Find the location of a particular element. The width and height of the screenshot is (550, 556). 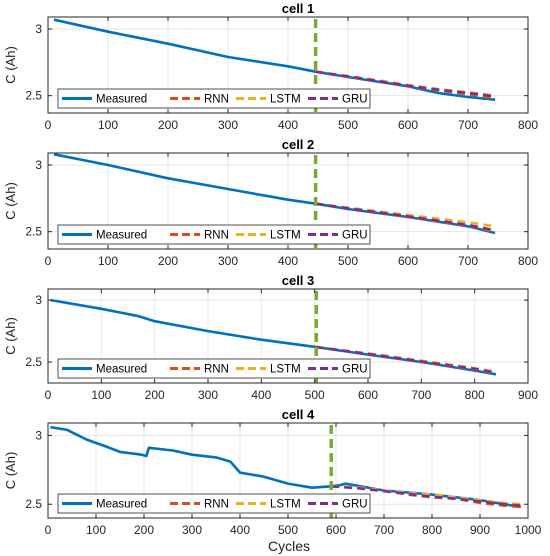

chart-title: cell 3 is located at coordinates (298, 280).